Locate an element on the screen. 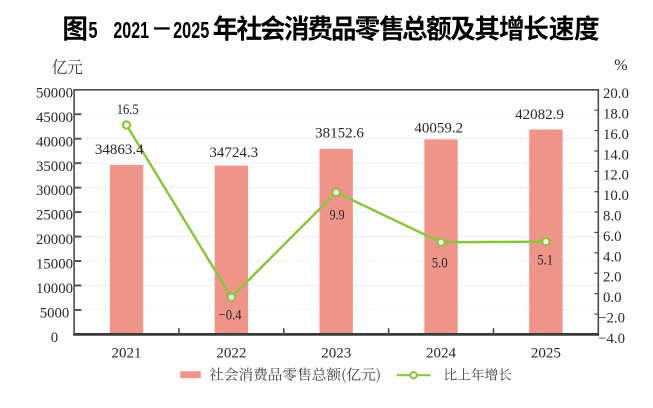  svg-text: 40059.2 is located at coordinates (438, 128).